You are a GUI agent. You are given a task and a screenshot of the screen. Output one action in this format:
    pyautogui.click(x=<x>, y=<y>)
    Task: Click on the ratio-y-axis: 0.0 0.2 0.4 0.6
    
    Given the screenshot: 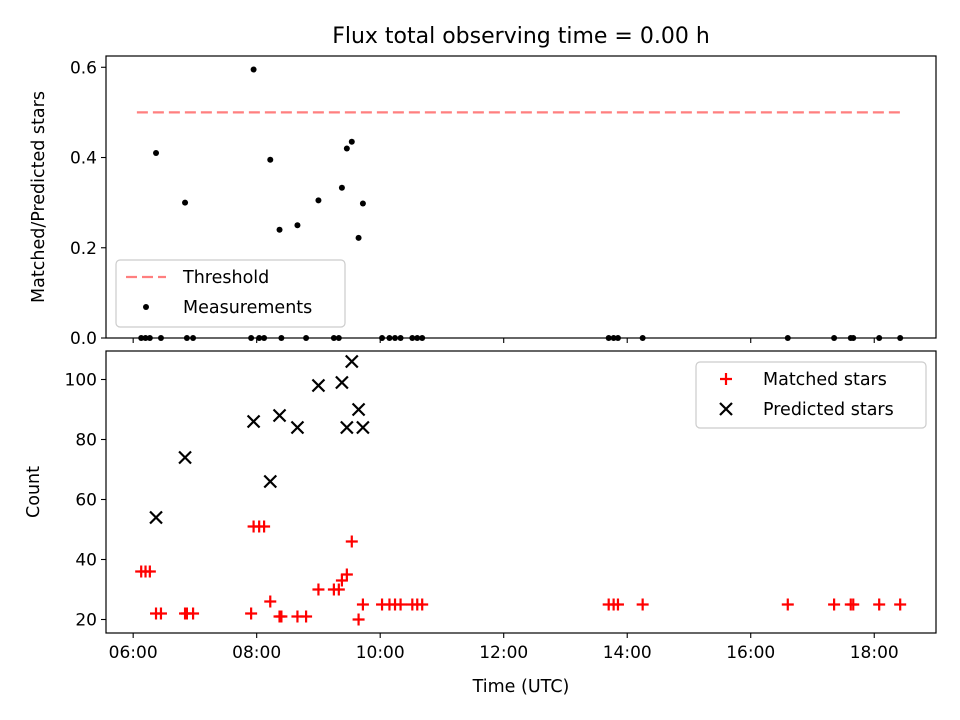 What is the action you would take?
    pyautogui.click(x=88, y=203)
    